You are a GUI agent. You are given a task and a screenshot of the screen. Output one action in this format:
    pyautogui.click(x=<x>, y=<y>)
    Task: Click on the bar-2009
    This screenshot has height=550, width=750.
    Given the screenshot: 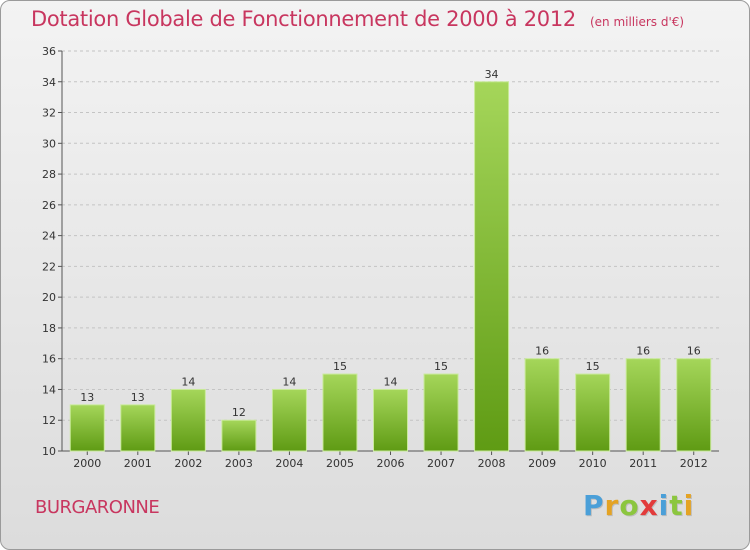 What is the action you would take?
    pyautogui.click(x=542, y=405)
    